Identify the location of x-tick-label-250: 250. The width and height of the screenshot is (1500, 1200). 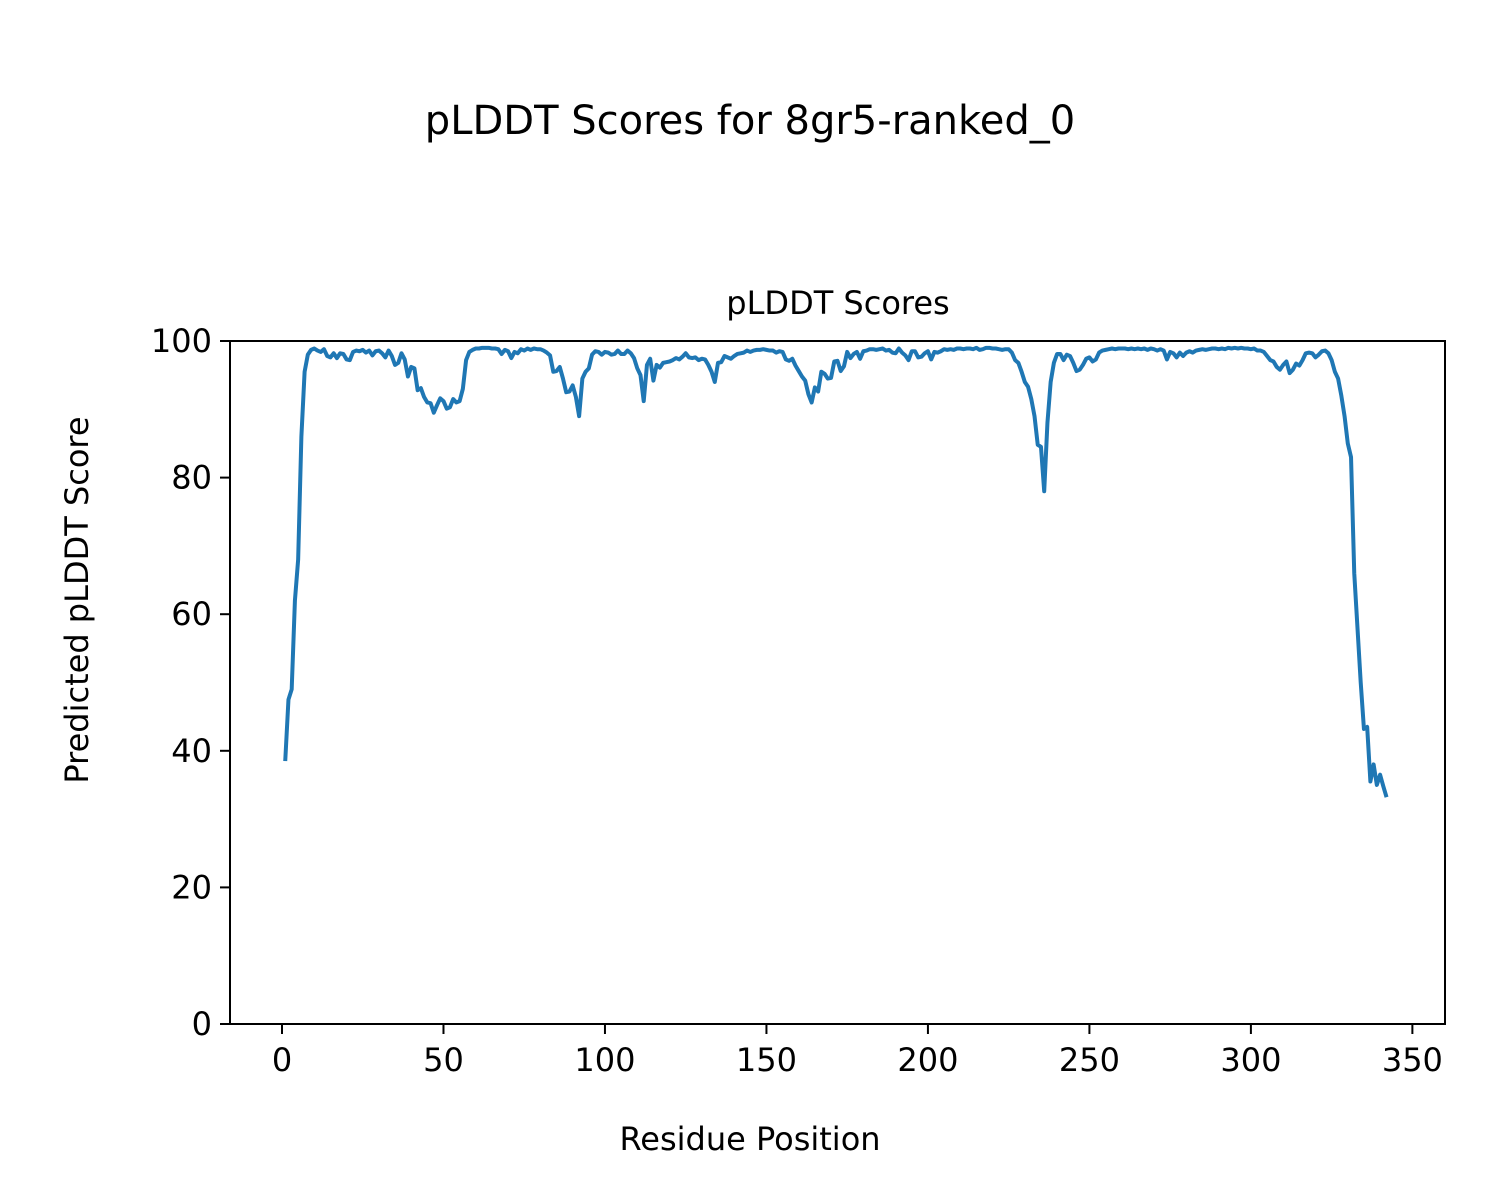
(1089, 1060).